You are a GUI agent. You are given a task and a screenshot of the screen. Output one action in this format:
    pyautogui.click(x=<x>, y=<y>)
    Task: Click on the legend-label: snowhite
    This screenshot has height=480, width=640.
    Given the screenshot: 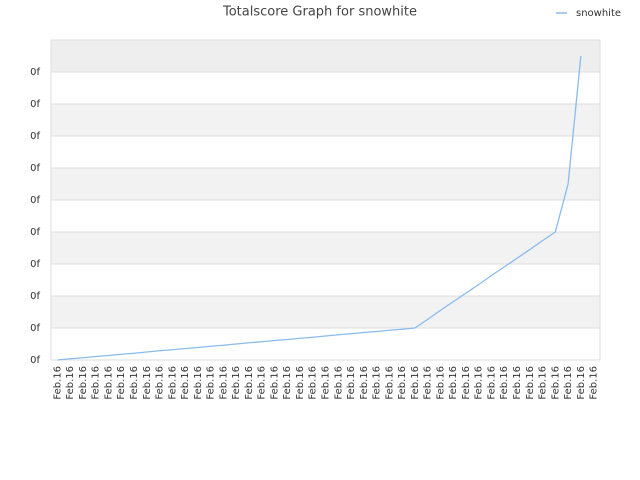 What is the action you would take?
    pyautogui.click(x=598, y=13)
    